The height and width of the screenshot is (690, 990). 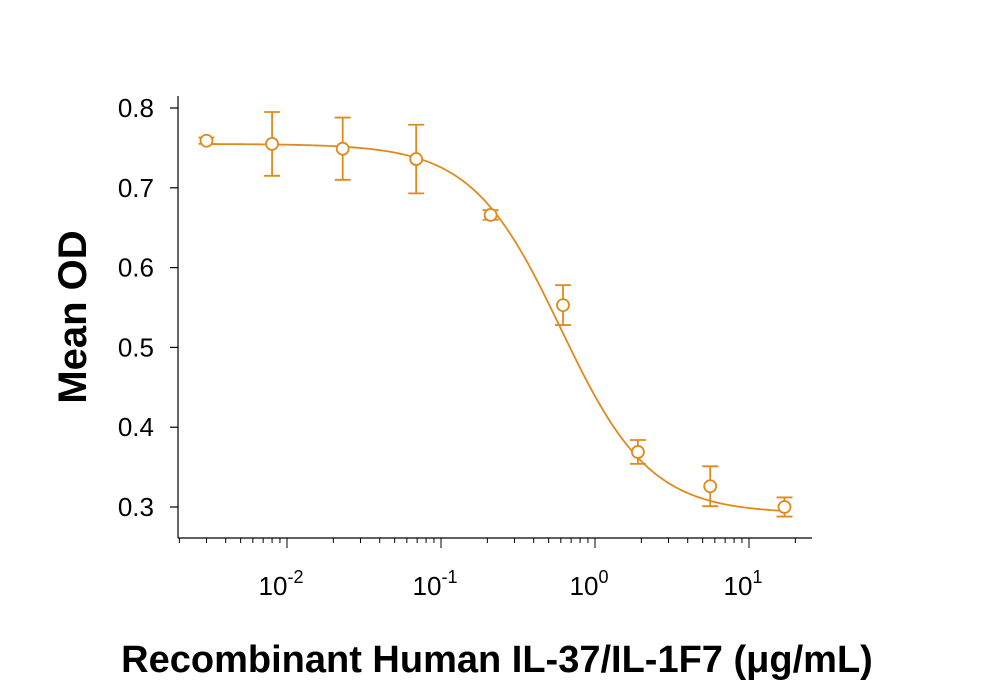 What do you see at coordinates (449, 577) in the screenshot?
I see `x-tick-label-exponent: -1` at bounding box center [449, 577].